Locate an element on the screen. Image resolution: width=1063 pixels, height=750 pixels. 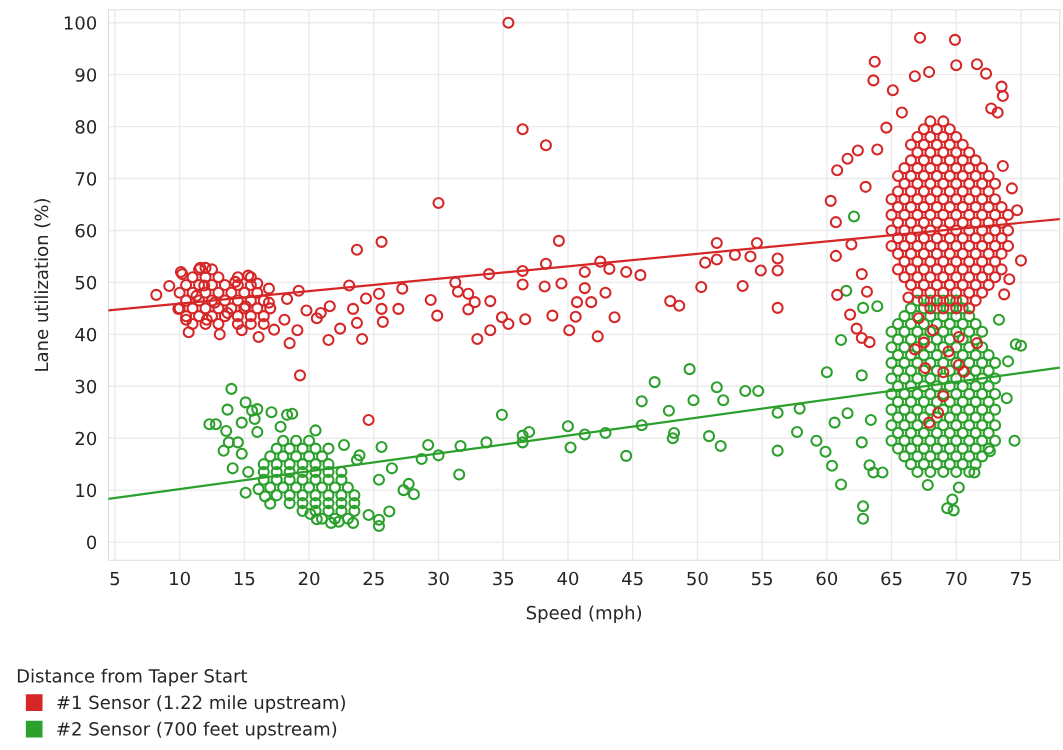
y-tick-label: 10 is located at coordinates (86, 490).